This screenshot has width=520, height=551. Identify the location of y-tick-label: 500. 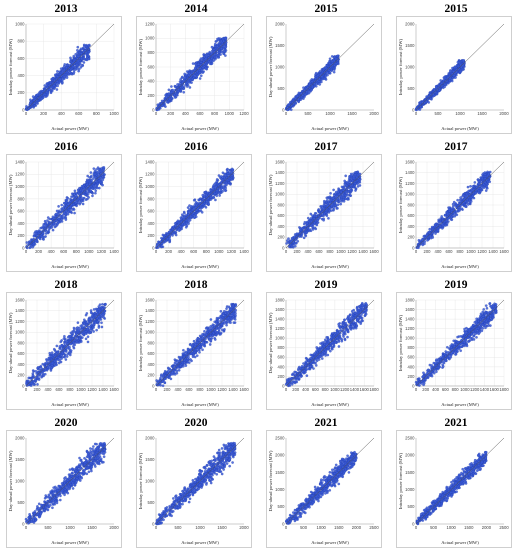
(282, 88).